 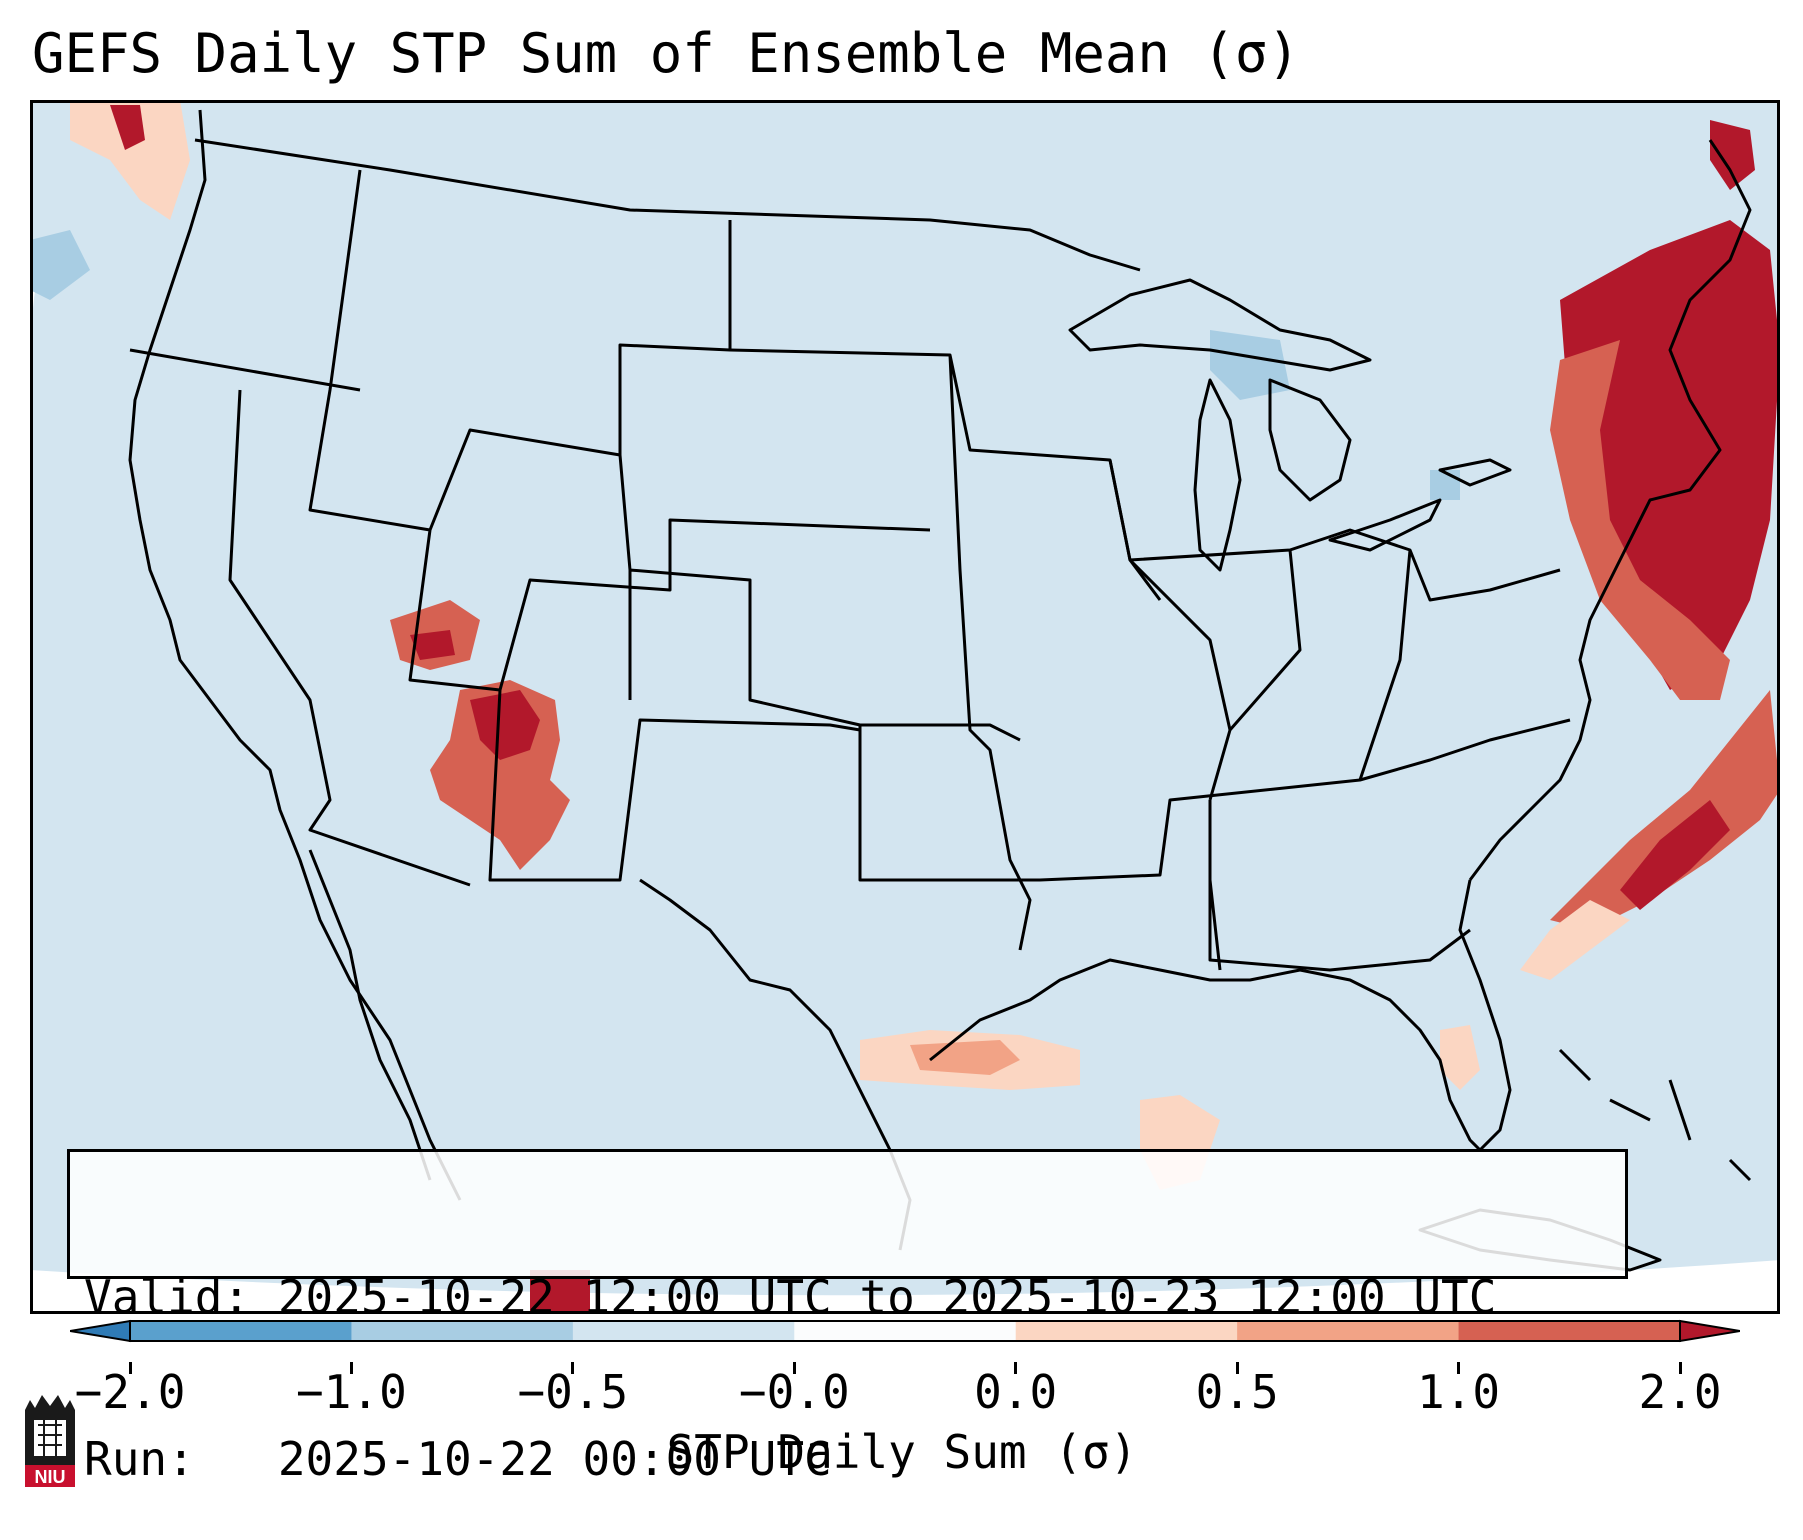 What do you see at coordinates (794, 1392) in the screenshot?
I see `colorbar-tick-label: −0.0` at bounding box center [794, 1392].